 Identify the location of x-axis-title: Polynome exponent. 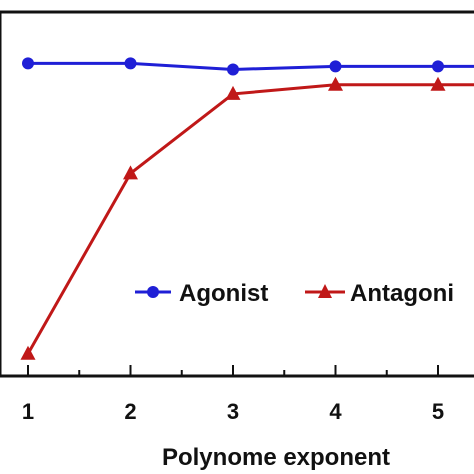
(276, 457).